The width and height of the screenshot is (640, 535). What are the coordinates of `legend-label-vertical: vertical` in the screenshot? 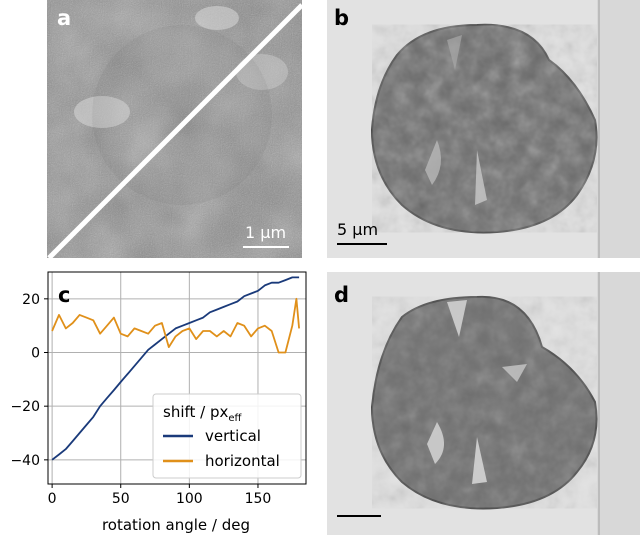 It's located at (233, 436).